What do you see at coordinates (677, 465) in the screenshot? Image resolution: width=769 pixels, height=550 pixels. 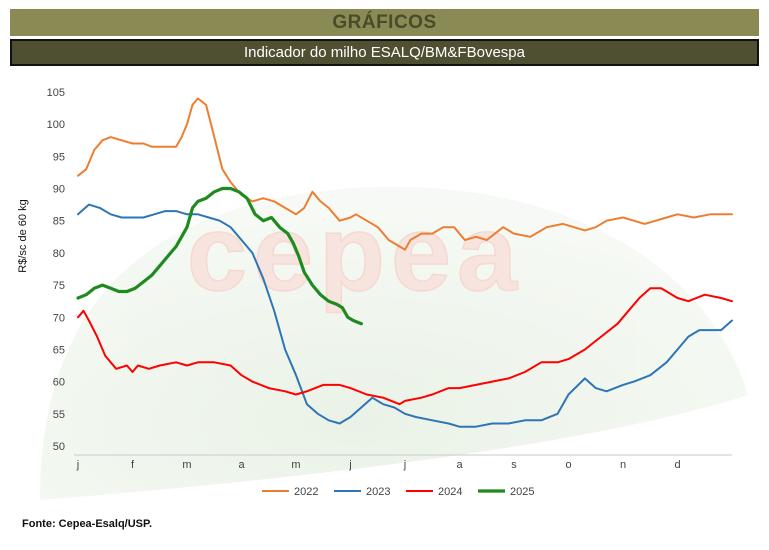 I see `x-tick-label: d` at bounding box center [677, 465].